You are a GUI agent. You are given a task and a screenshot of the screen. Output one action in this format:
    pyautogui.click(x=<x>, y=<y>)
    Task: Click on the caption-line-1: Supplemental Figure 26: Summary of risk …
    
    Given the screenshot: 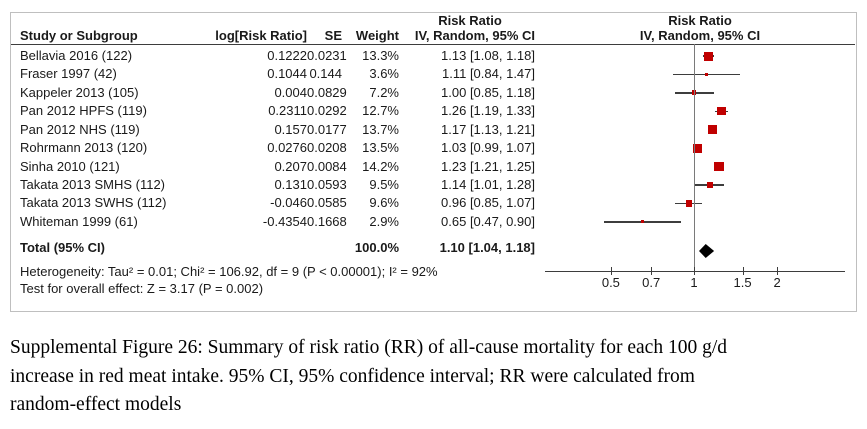 What is the action you would take?
    pyautogui.click(x=369, y=347)
    